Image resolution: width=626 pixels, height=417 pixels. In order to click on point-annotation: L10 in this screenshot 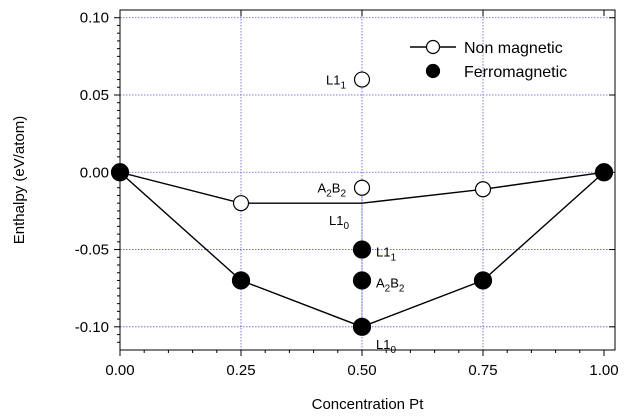, I will do `click(339, 222)`.